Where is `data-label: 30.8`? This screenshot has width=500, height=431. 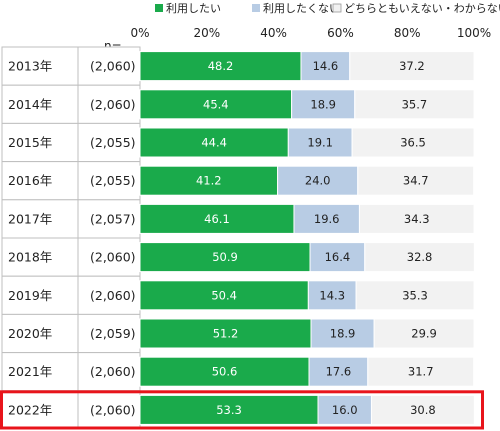
data-label: 30.8 is located at coordinates (423, 410).